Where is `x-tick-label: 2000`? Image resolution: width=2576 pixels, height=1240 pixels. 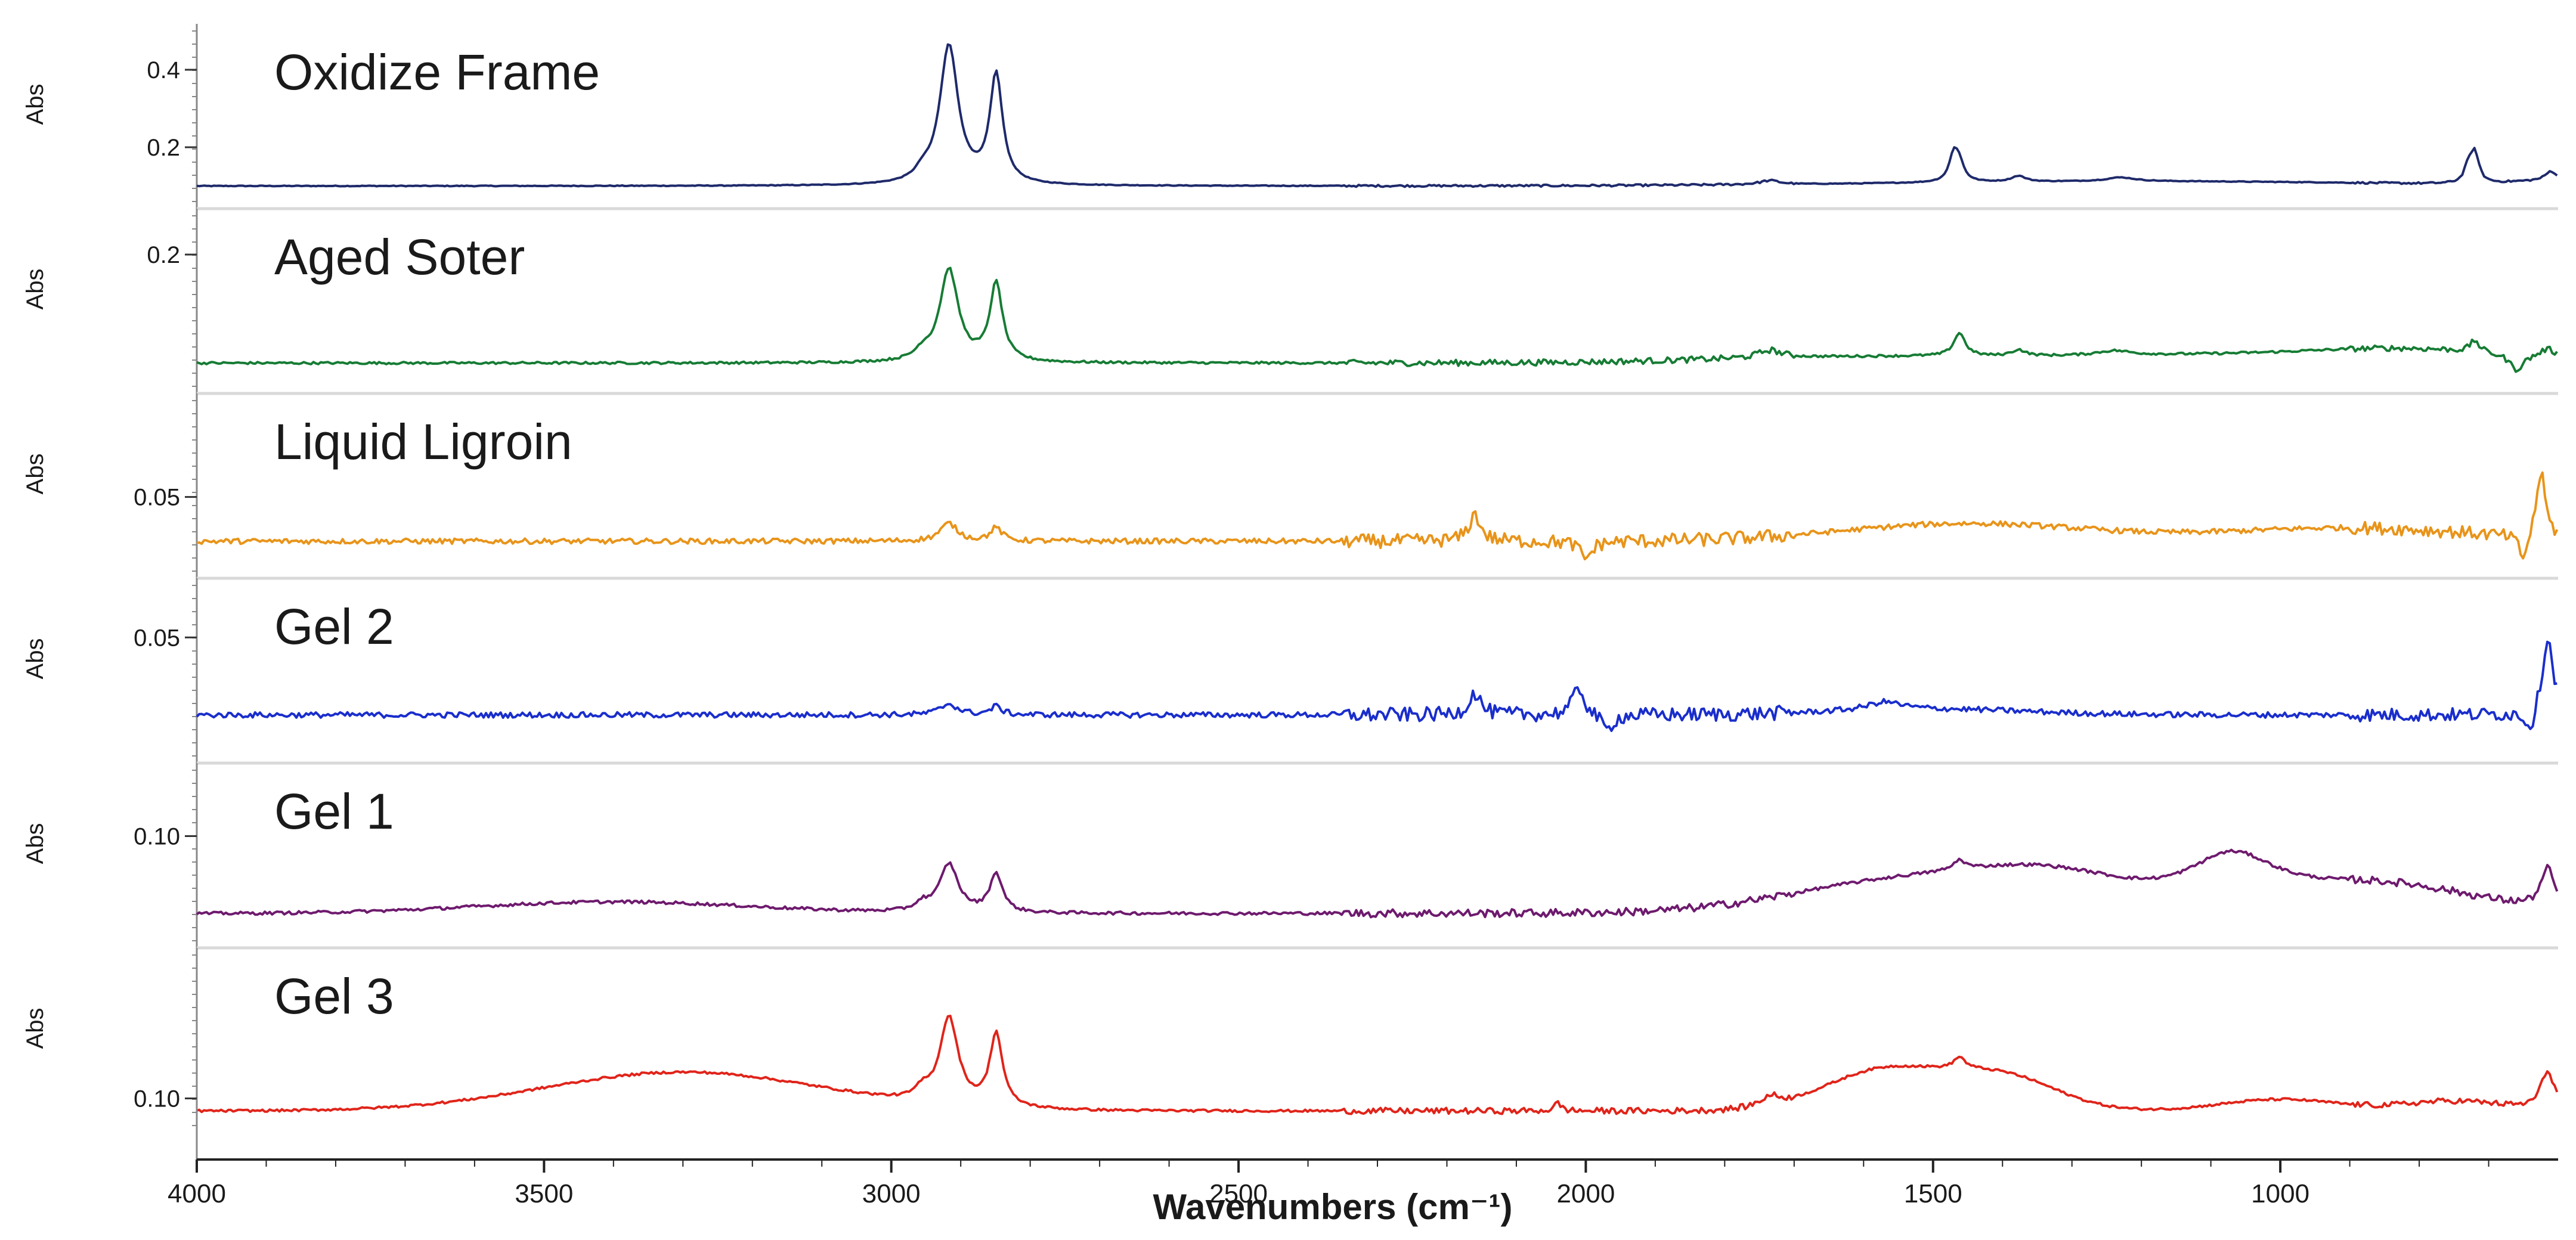 x-tick-label: 2000 is located at coordinates (1586, 1193).